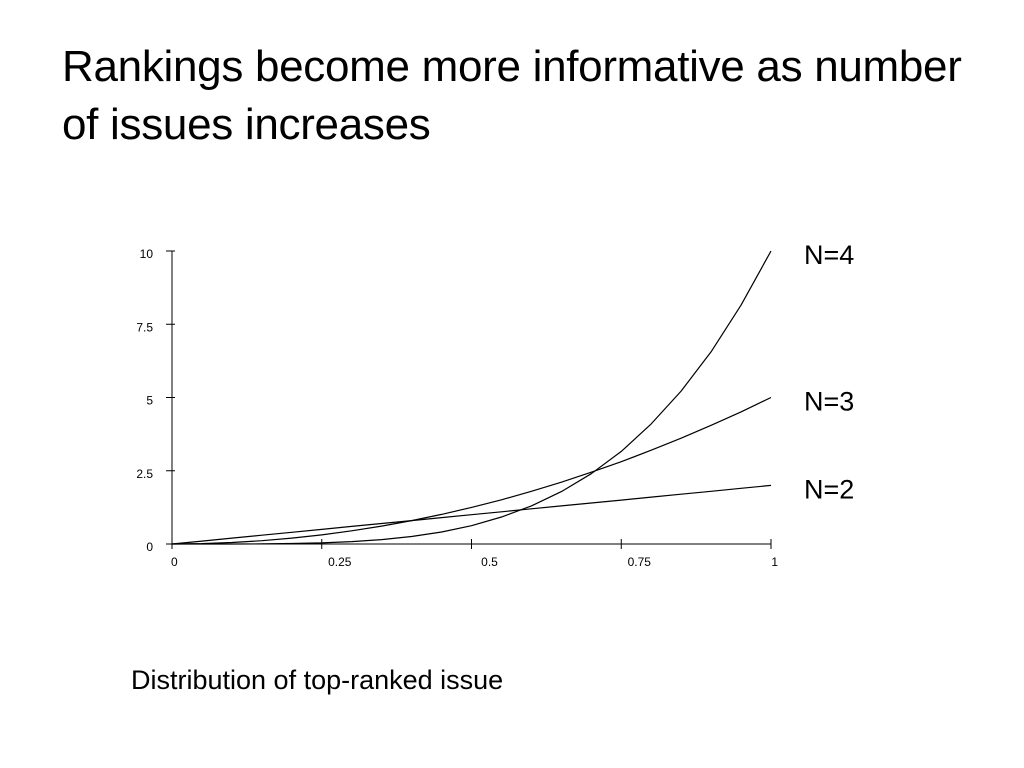 This screenshot has height=768, width=1024. What do you see at coordinates (474, 554) in the screenshot?
I see `x-axis-ticks: 0 0.25 0.5 0.75 1` at bounding box center [474, 554].